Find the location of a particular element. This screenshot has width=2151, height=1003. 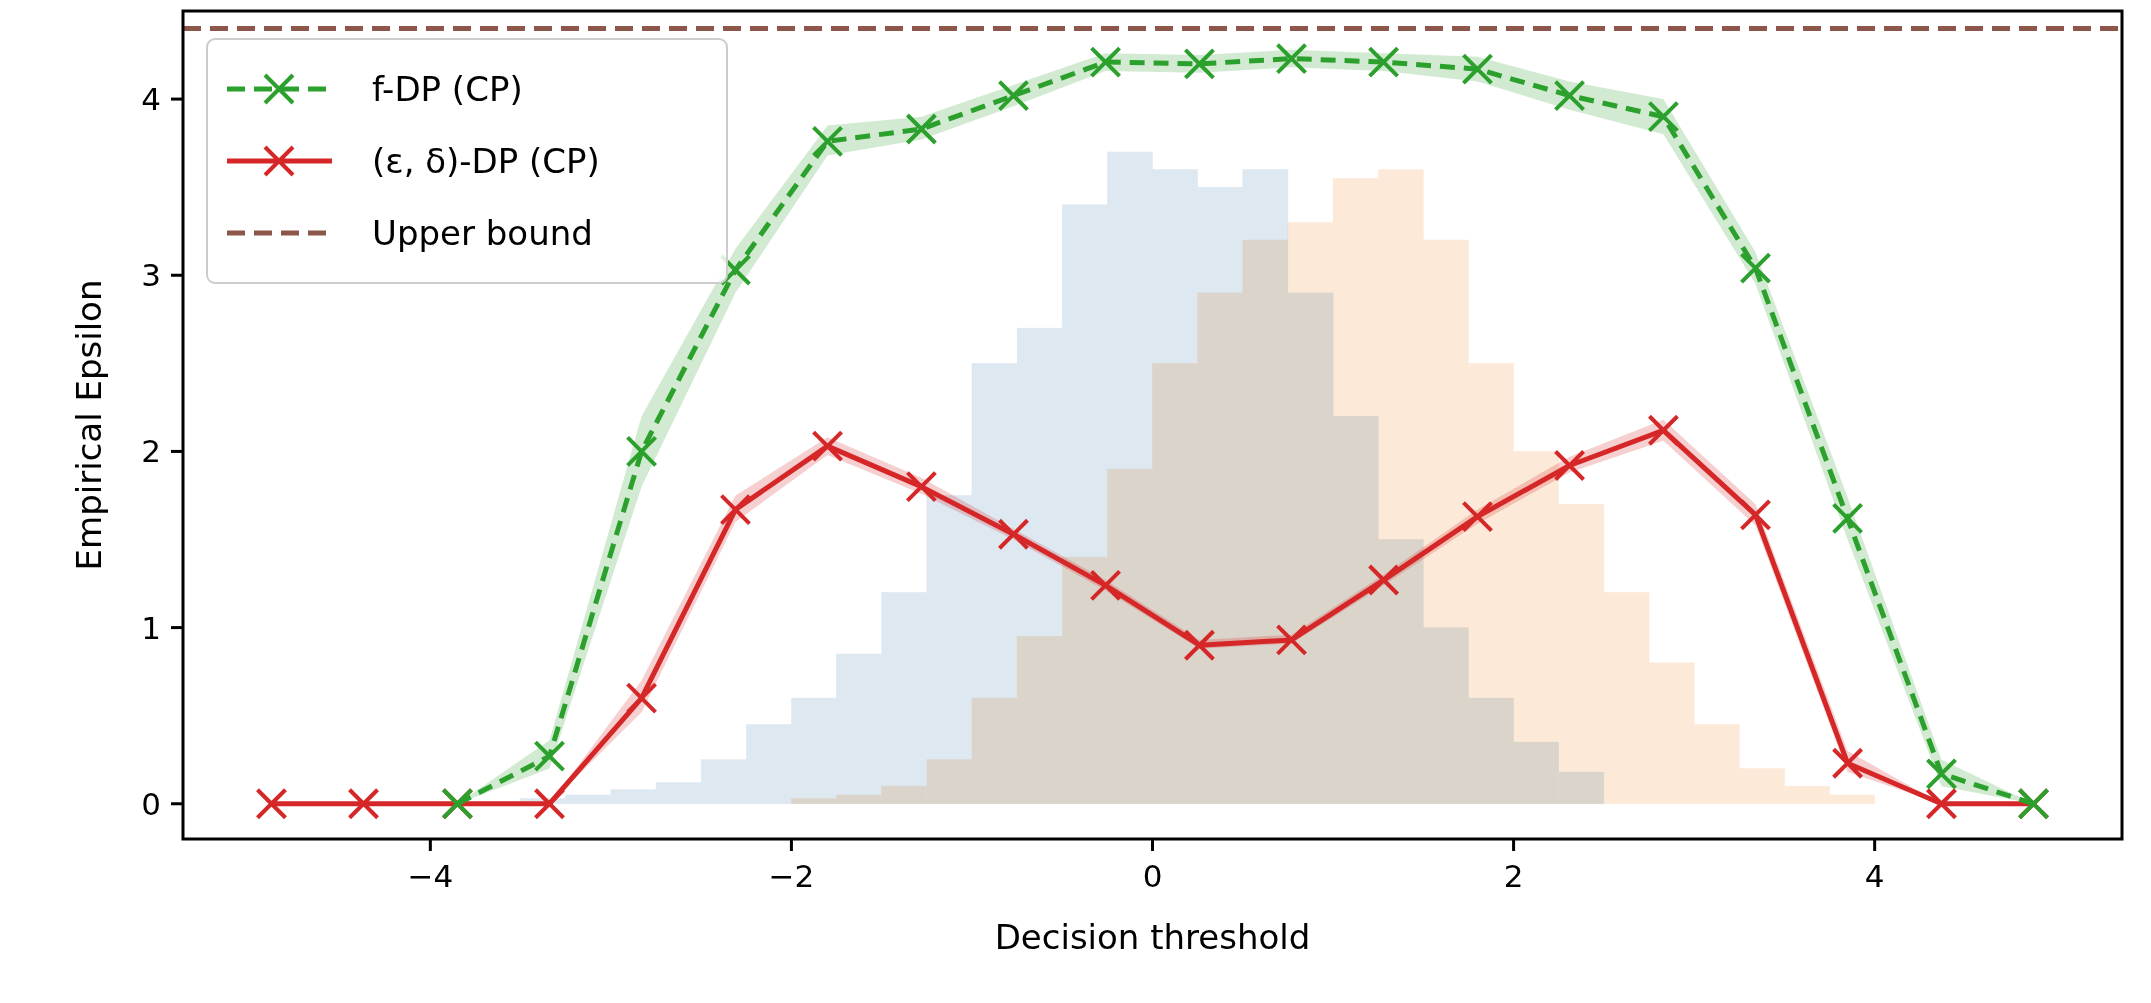

legend-label: Upper bound is located at coordinates (482, 233).